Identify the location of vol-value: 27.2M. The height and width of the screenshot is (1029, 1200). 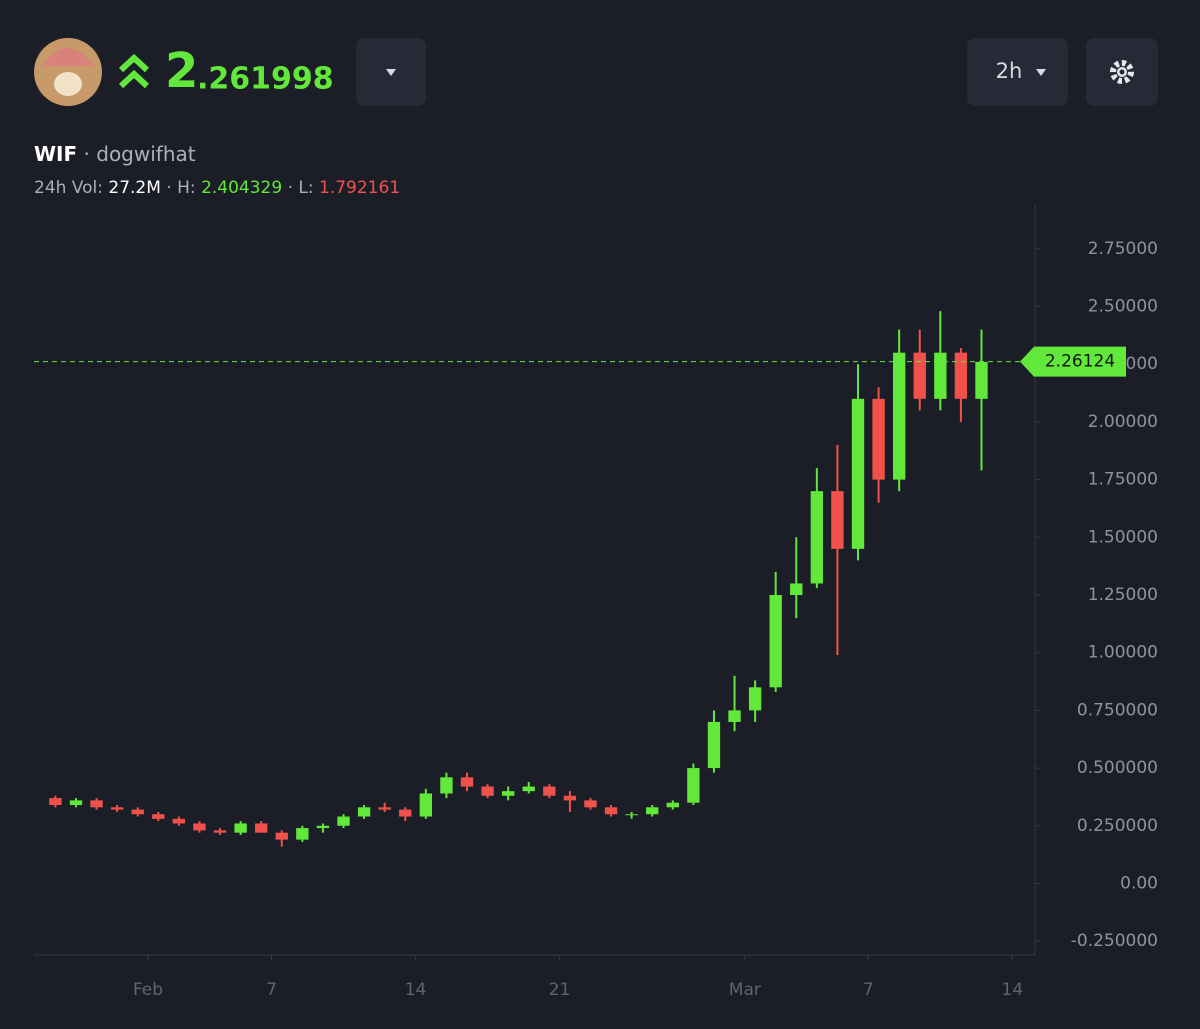
(134, 188).